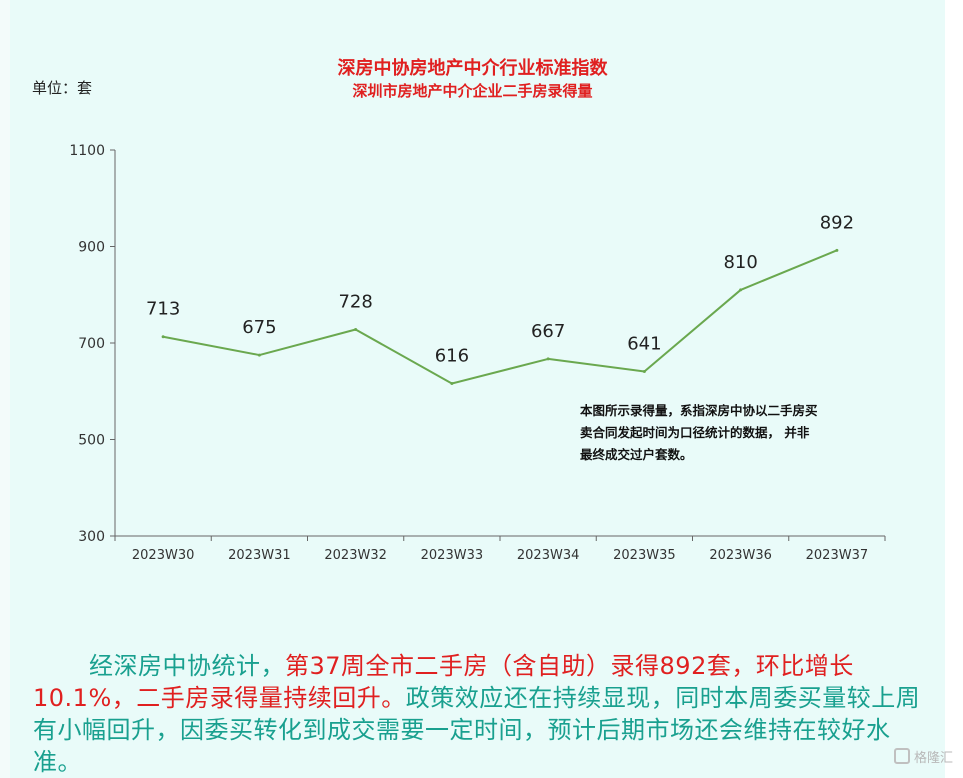 This screenshot has width=963, height=778. What do you see at coordinates (91, 537) in the screenshot?
I see `y-tick-label: 300` at bounding box center [91, 537].